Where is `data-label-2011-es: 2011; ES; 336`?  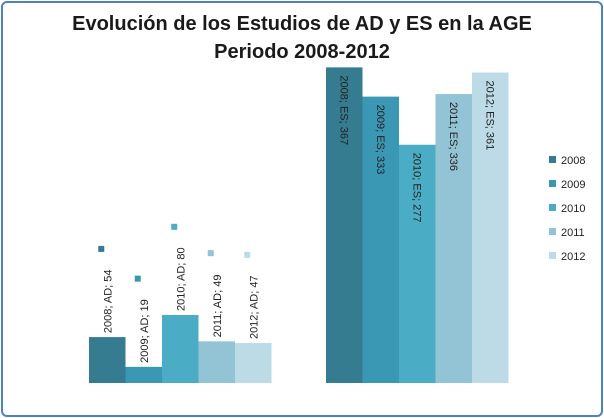 data-label-2011-es: 2011; ES; 336 is located at coordinates (453, 136).